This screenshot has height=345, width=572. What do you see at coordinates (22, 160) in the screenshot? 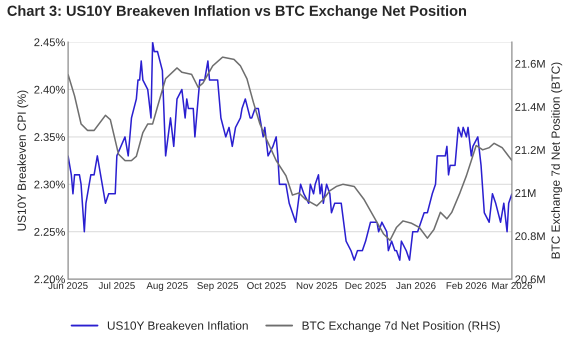
I see `y-axis-title: US10Y Breakeven CPI (%)` at bounding box center [22, 160].